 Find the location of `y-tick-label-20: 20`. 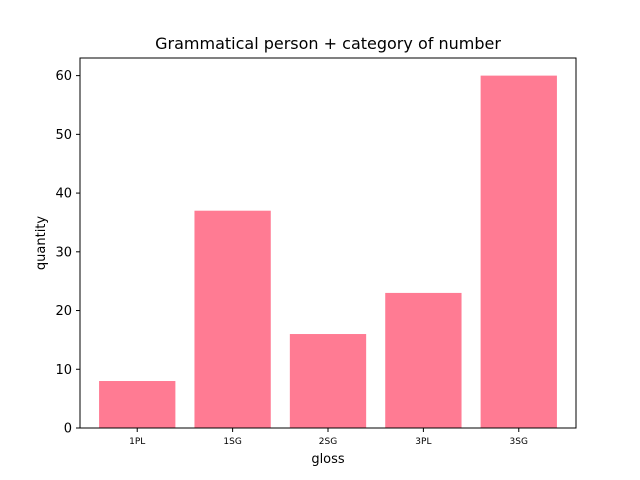

y-tick-label-20: 20 is located at coordinates (63, 311).